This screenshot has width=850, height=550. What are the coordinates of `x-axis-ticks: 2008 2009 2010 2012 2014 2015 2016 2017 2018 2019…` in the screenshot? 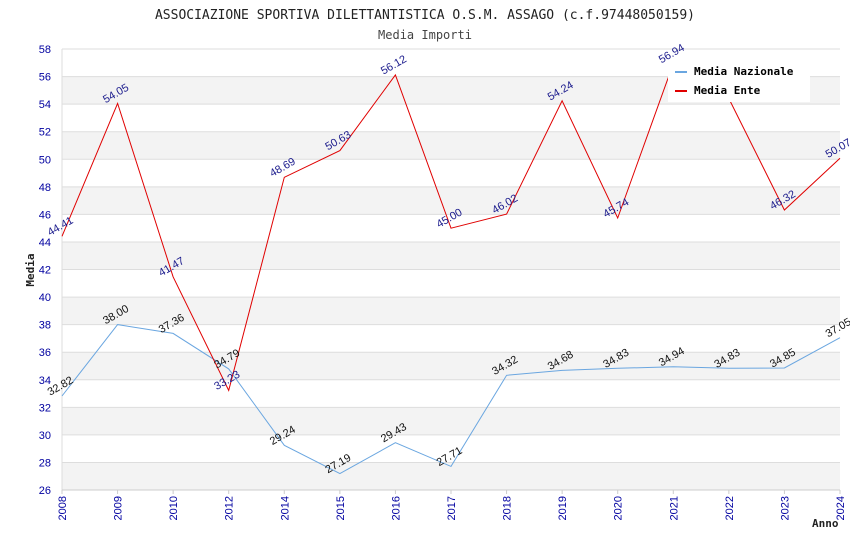 It's located at (452, 505).